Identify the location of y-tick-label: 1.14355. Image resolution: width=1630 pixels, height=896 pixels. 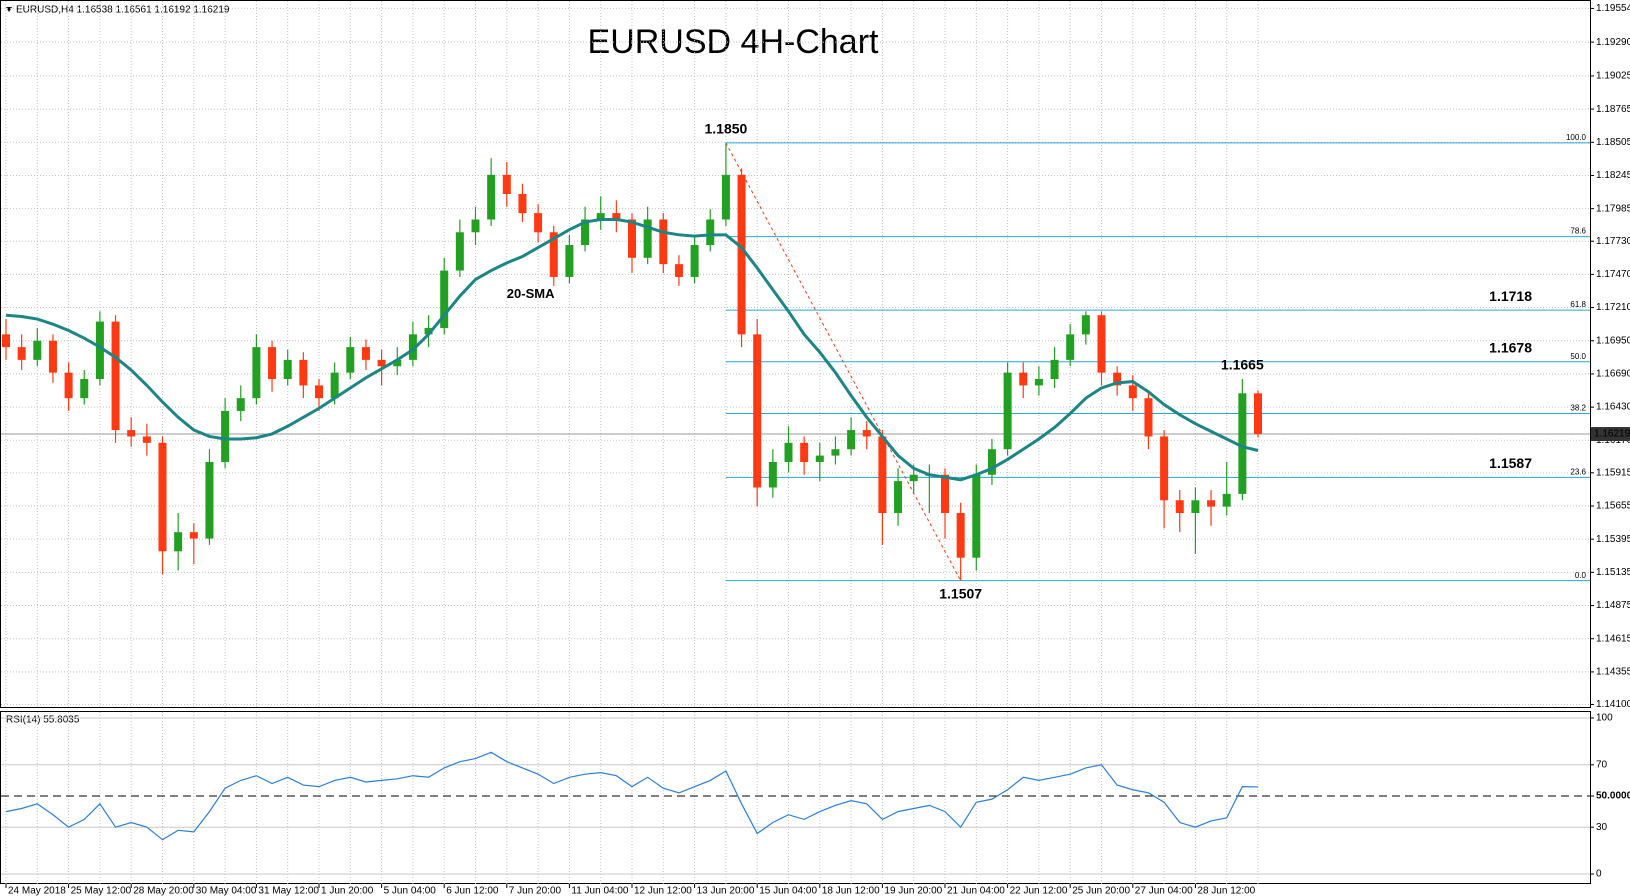
(1613, 672).